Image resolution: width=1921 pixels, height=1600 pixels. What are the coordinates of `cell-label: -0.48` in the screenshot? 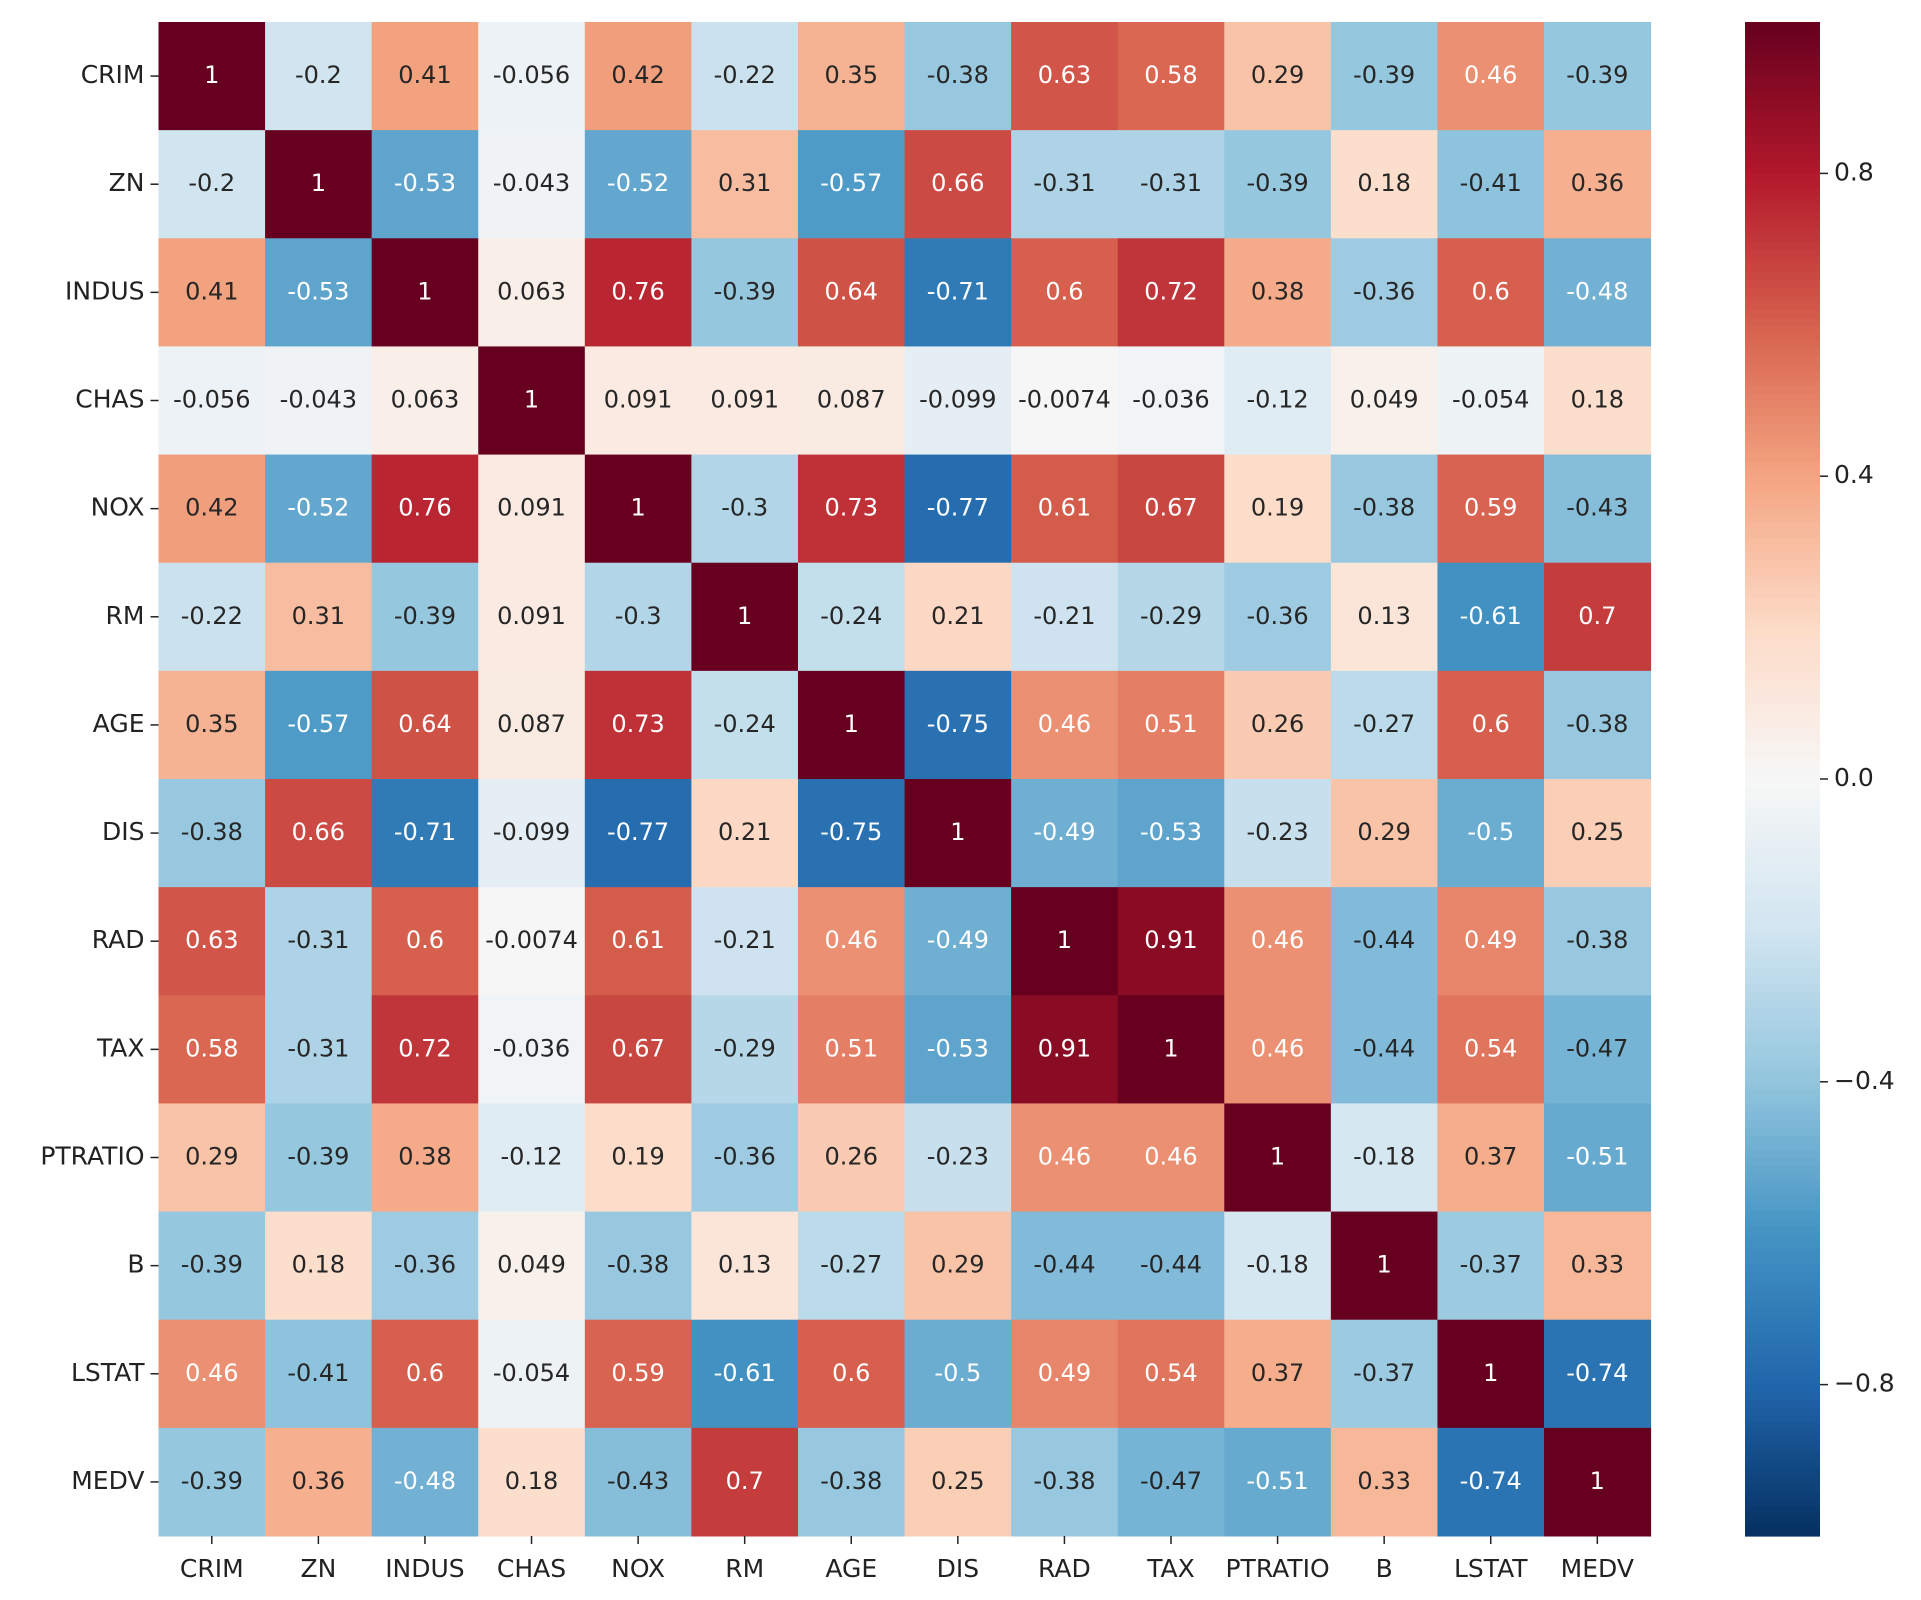 It's located at (425, 1481).